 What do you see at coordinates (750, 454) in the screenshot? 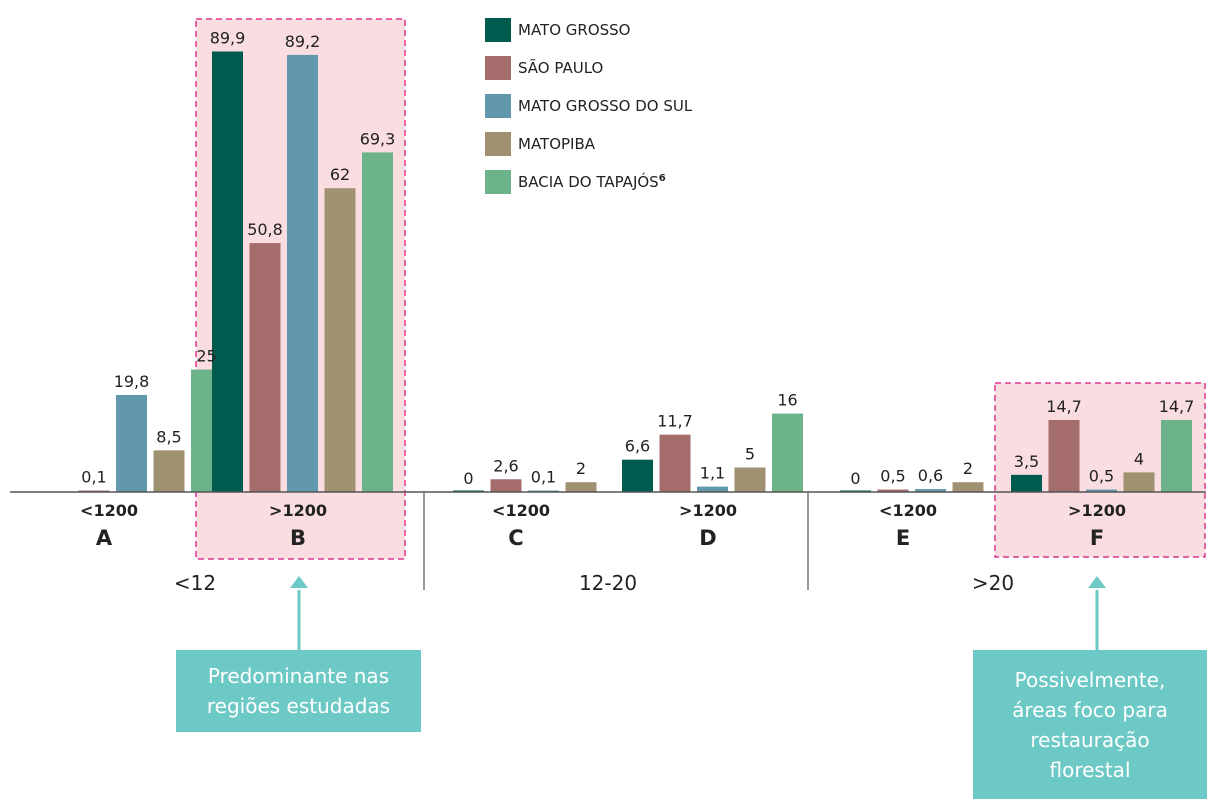
I see `data-label: 5` at bounding box center [750, 454].